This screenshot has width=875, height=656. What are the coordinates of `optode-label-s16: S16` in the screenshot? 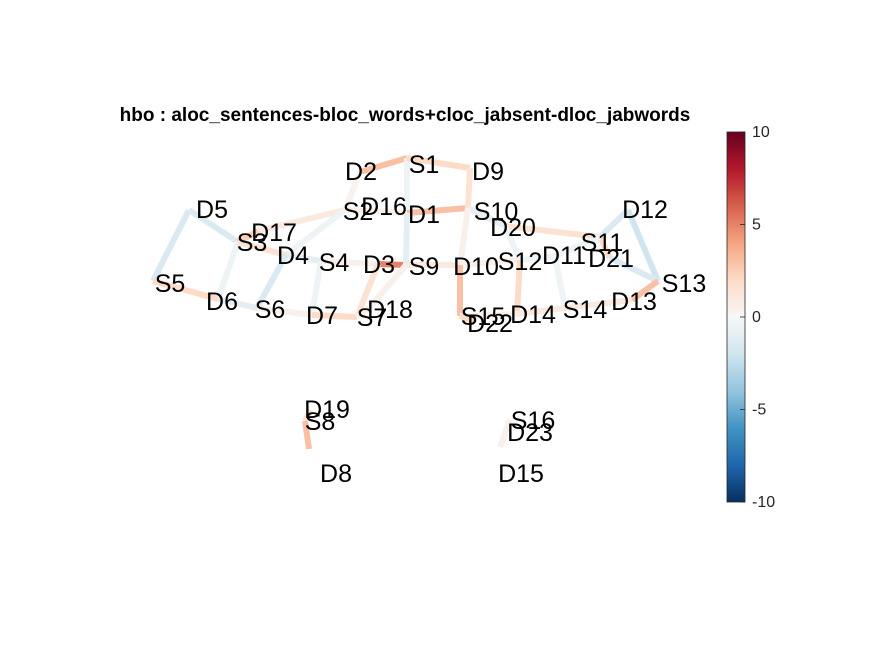 It's located at (533, 421).